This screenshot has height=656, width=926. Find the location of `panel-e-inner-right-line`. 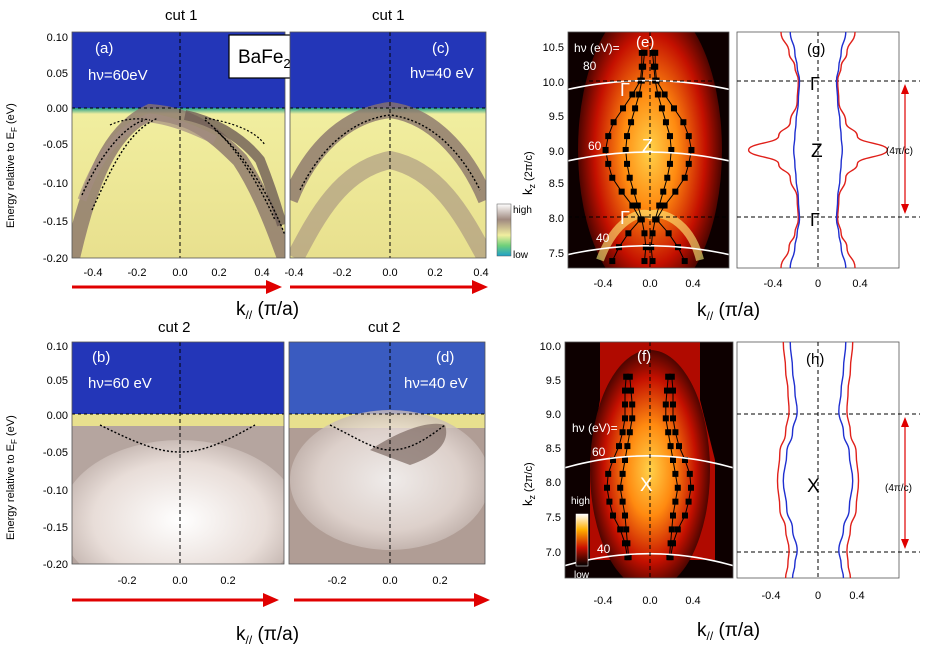

panel-e-inner-right-line is located at coordinates (661, 157).